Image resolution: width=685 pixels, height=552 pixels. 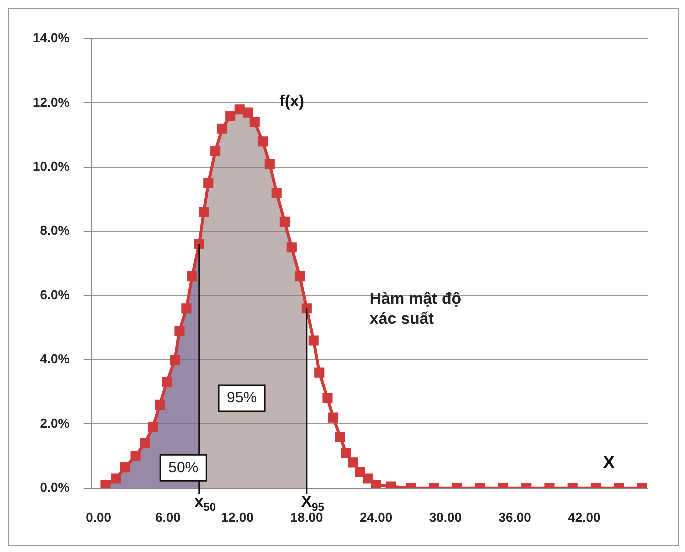 What do you see at coordinates (515, 517) in the screenshot?
I see `x-tick-label: 36.00` at bounding box center [515, 517].